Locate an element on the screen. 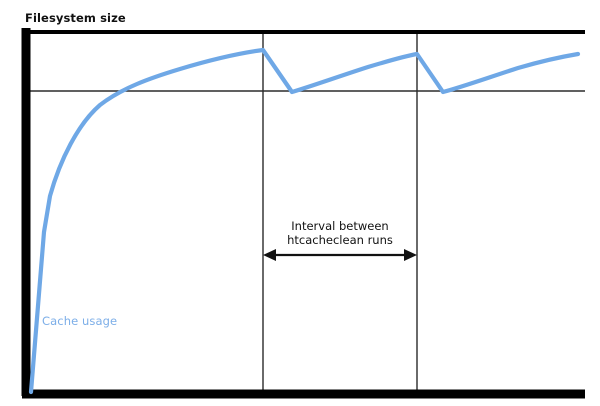  interval-arrow is located at coordinates (340, 255).